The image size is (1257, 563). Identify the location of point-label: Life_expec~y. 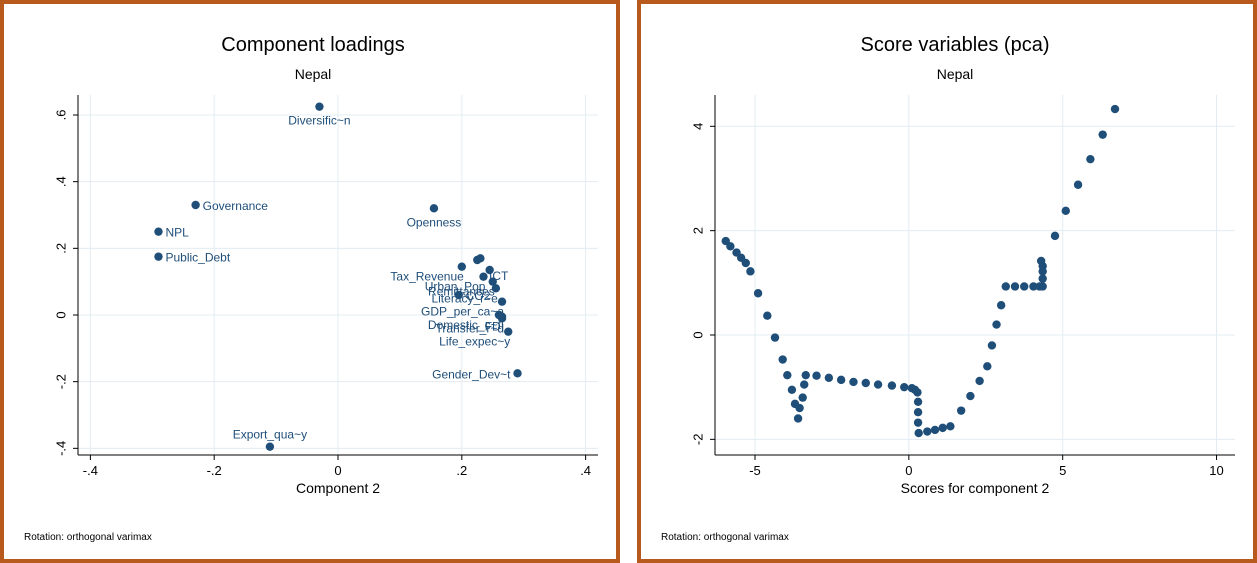
(474, 342).